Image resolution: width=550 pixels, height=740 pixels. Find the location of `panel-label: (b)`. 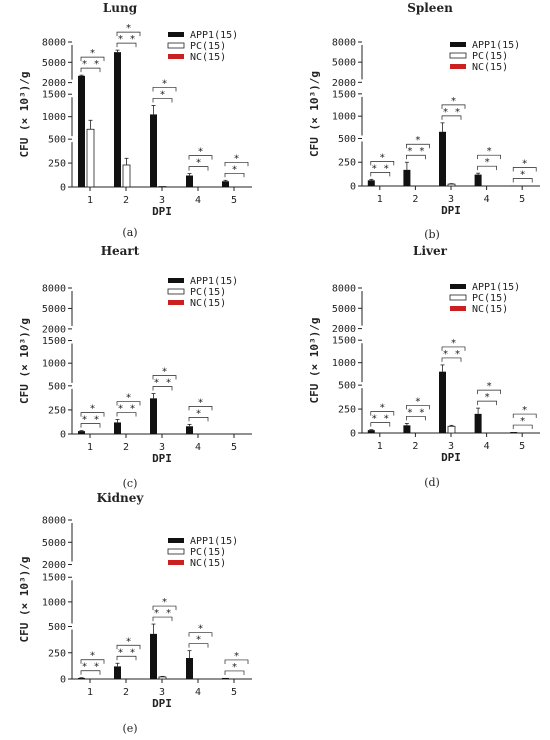

panel-label: (b) is located at coordinates (432, 234).